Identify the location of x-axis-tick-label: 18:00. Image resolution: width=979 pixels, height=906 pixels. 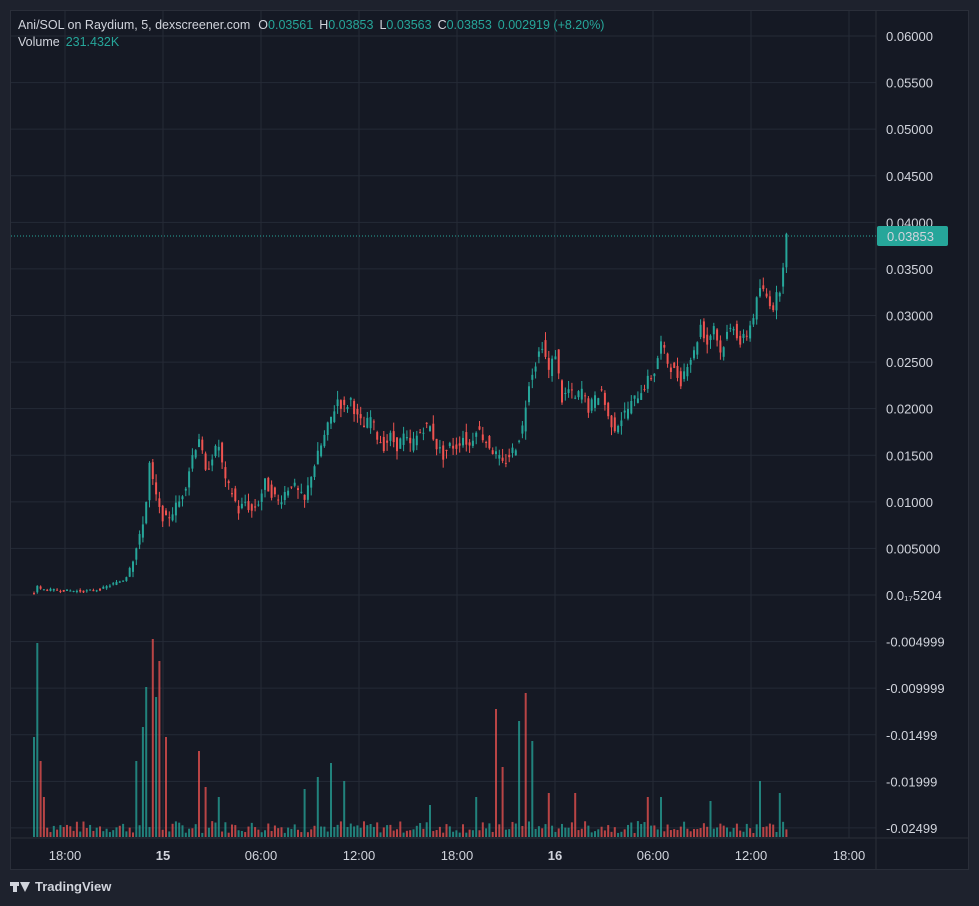
(65, 855).